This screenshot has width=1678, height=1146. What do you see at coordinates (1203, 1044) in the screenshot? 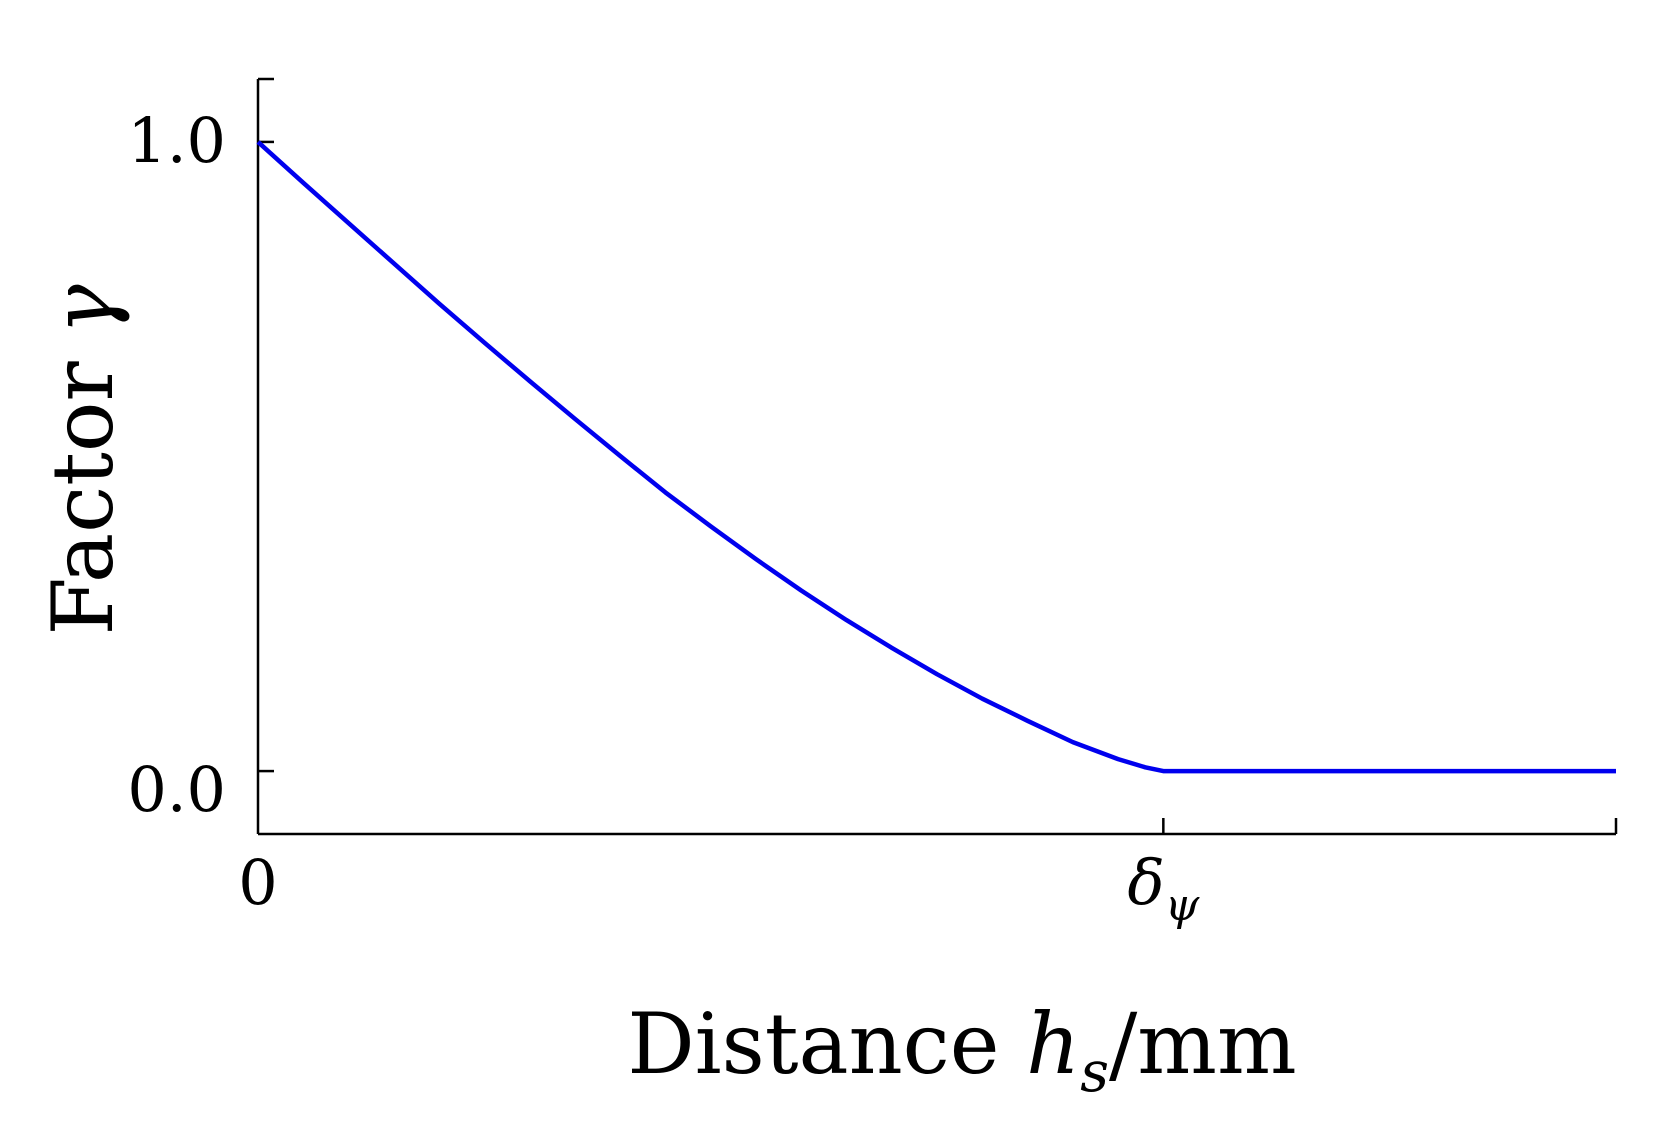
I see `x-axis-title-suffix: /mm` at bounding box center [1203, 1044].